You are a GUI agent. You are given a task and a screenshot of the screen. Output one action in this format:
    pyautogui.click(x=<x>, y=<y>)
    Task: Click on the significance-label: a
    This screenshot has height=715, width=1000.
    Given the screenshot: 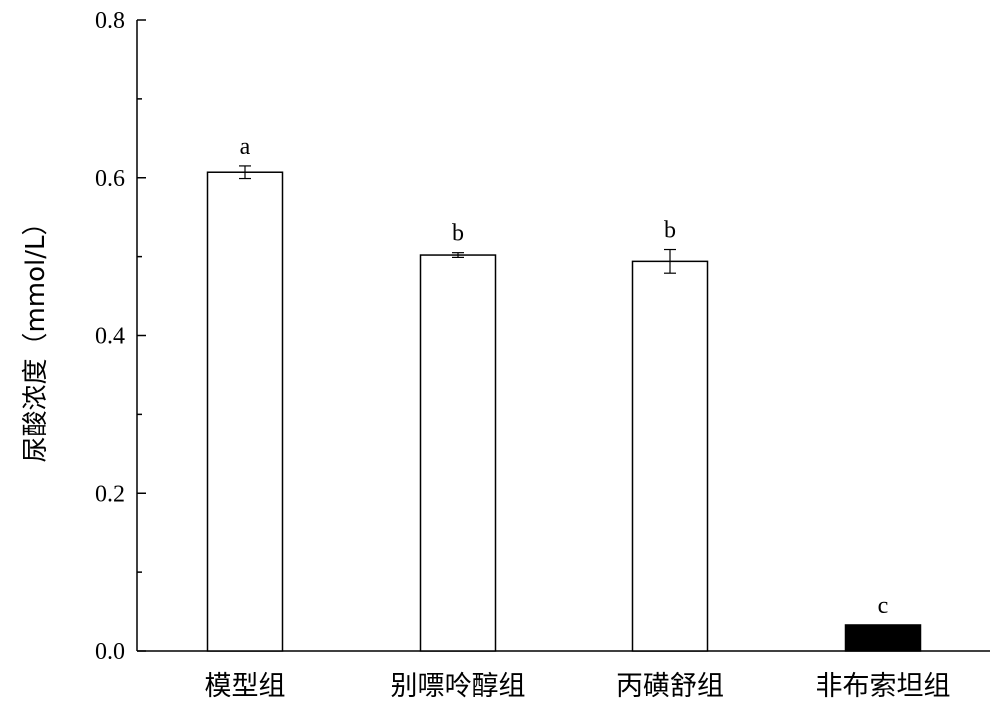 What is the action you would take?
    pyautogui.click(x=245, y=147)
    